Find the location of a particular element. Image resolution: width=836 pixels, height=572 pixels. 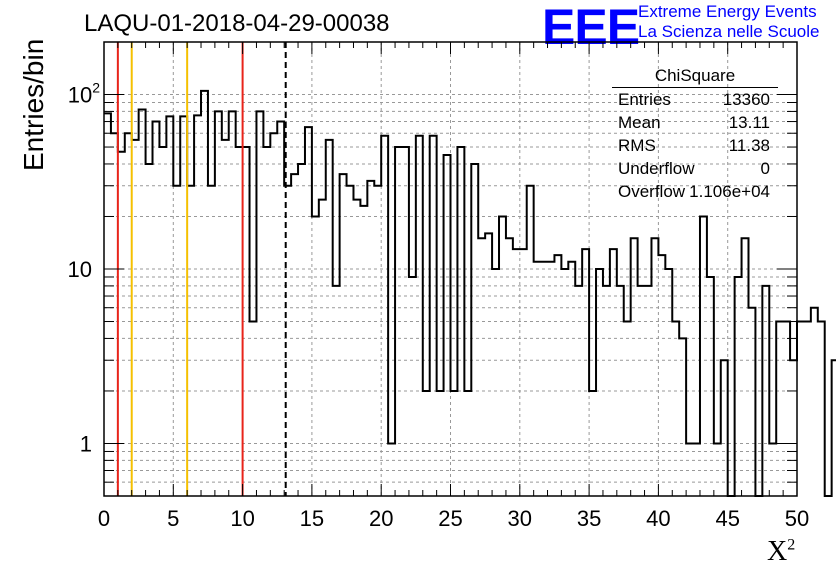

stats-value: 11.38 is located at coordinates (749, 145).